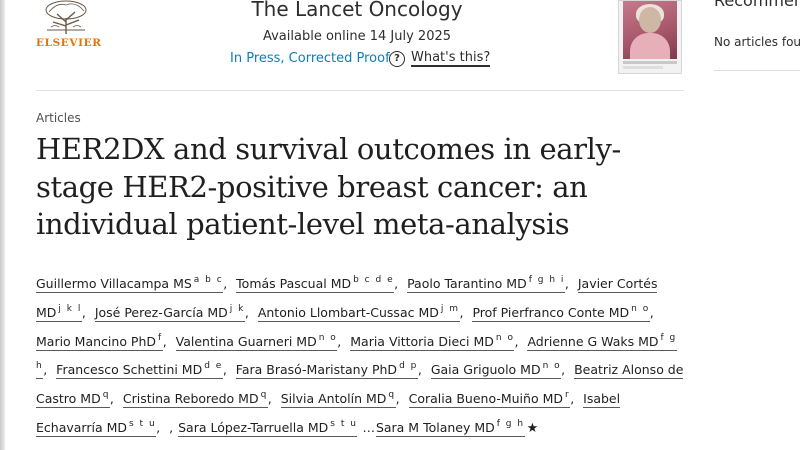 Image resolution: width=800 pixels, height=450 pixels. Describe the element at coordinates (326, 370) in the screenshot. I see `author-name: Fara Brasó-Maristany PhD d p` at that location.